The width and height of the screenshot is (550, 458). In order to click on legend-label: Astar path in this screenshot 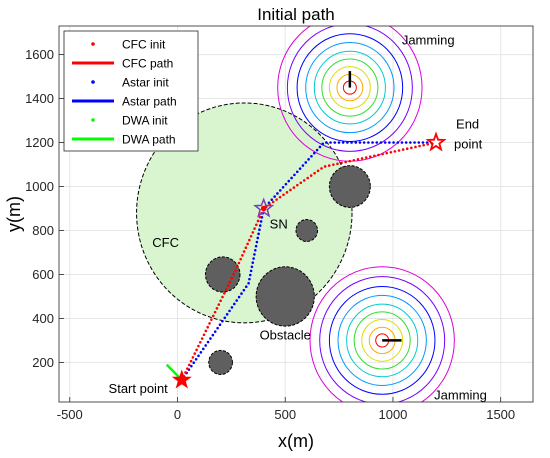, I will do `click(149, 102)`.